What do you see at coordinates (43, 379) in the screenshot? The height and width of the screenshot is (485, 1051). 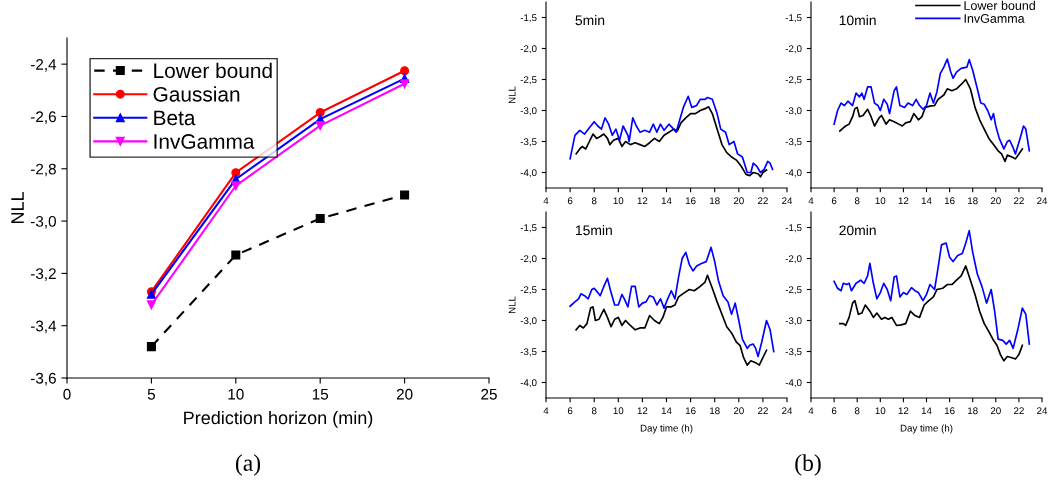 I see `y-tick-label: -3,6` at bounding box center [43, 379].